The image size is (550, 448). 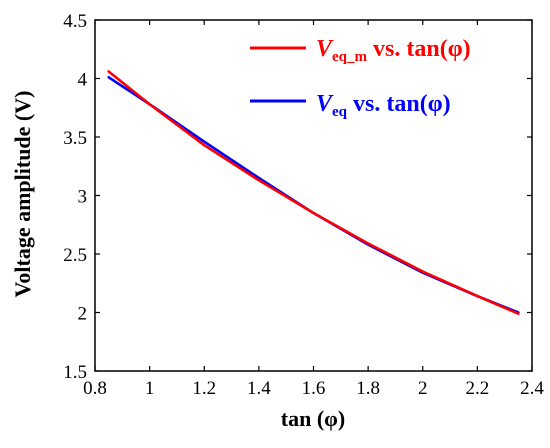 I want to click on legend-label-sub: eq_m, so click(x=350, y=57).